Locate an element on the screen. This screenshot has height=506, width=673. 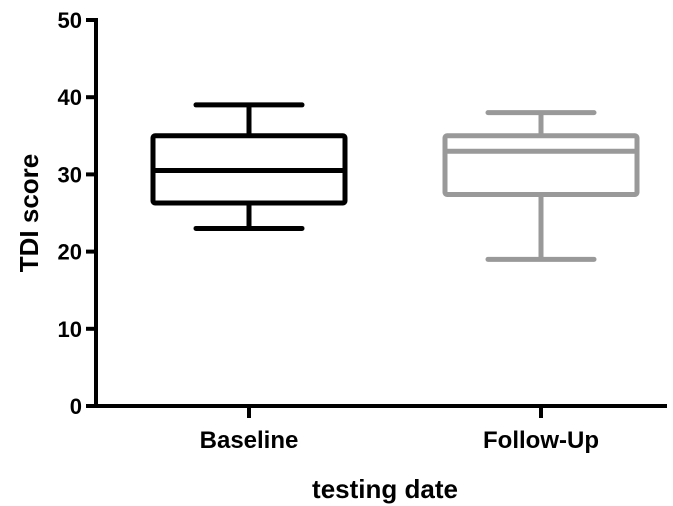
y-tick-label-10: 10 is located at coordinates (70, 329).